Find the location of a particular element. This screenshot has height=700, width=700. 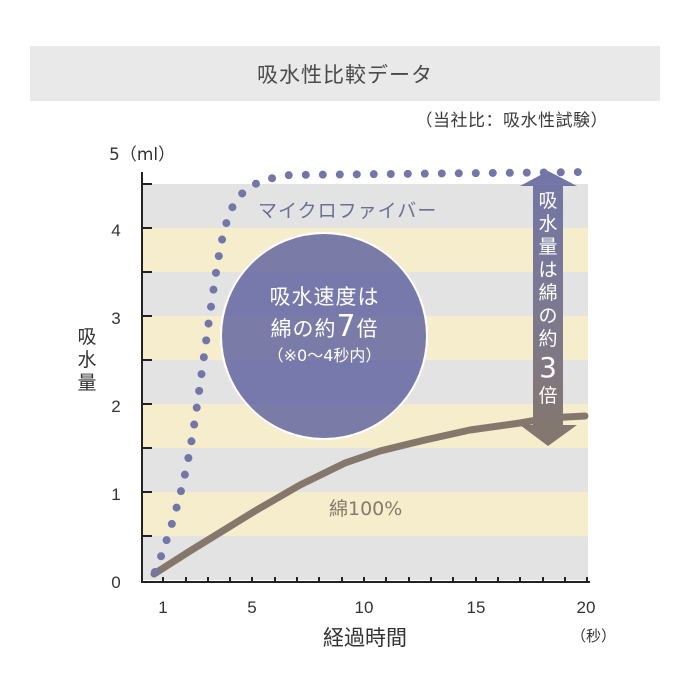

y-tick-1: 1 is located at coordinates (115, 494).